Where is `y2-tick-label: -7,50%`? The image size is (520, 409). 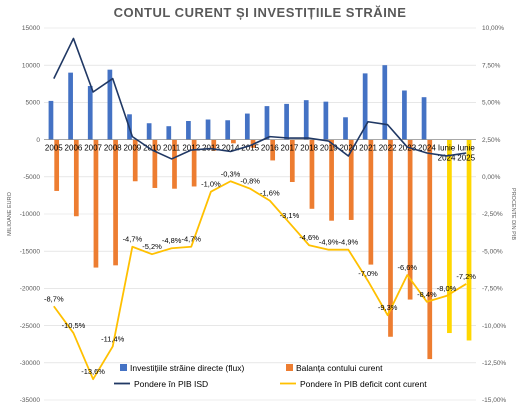
y2-tick-label: -7,50% is located at coordinates (492, 289).